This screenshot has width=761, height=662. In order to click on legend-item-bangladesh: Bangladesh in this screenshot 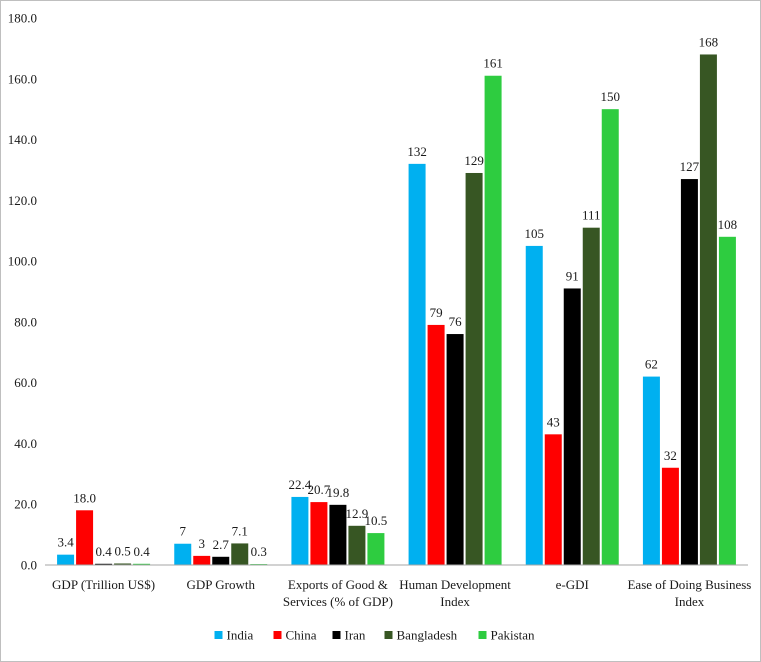, I will do `click(421, 635)`.